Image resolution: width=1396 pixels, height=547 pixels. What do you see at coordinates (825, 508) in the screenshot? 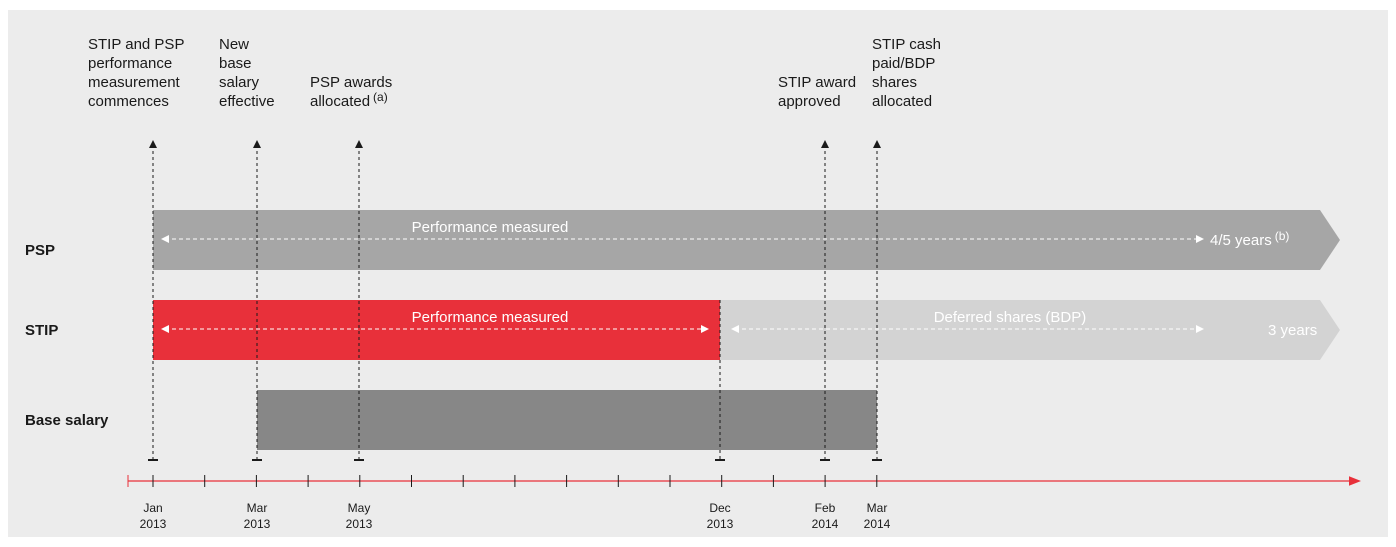
I see `timeline-month: Feb` at bounding box center [825, 508].